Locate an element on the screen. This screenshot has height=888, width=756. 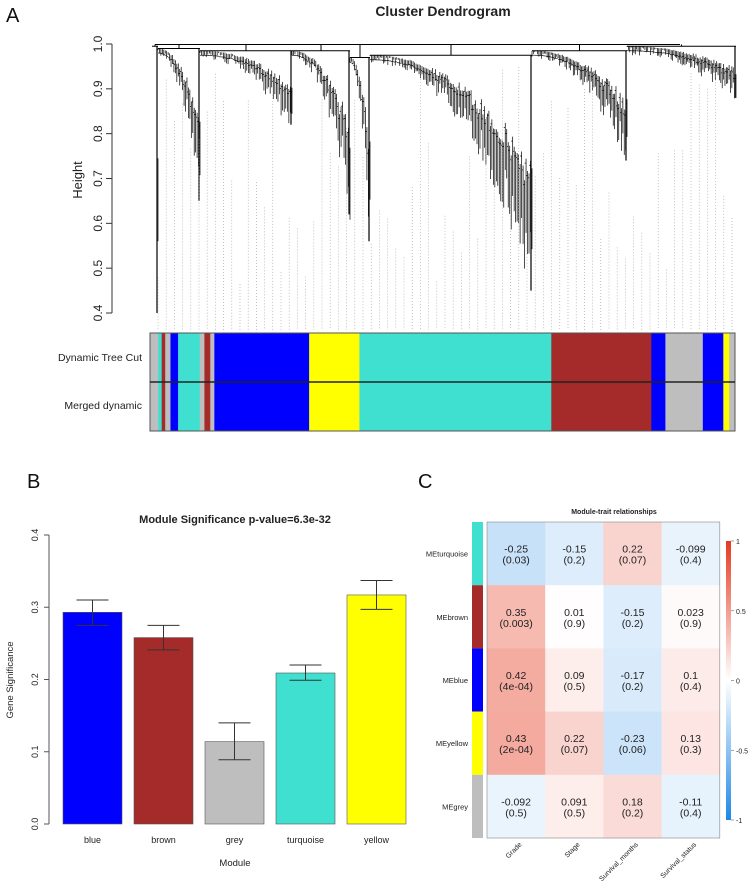
bar-brown is located at coordinates (163, 731).